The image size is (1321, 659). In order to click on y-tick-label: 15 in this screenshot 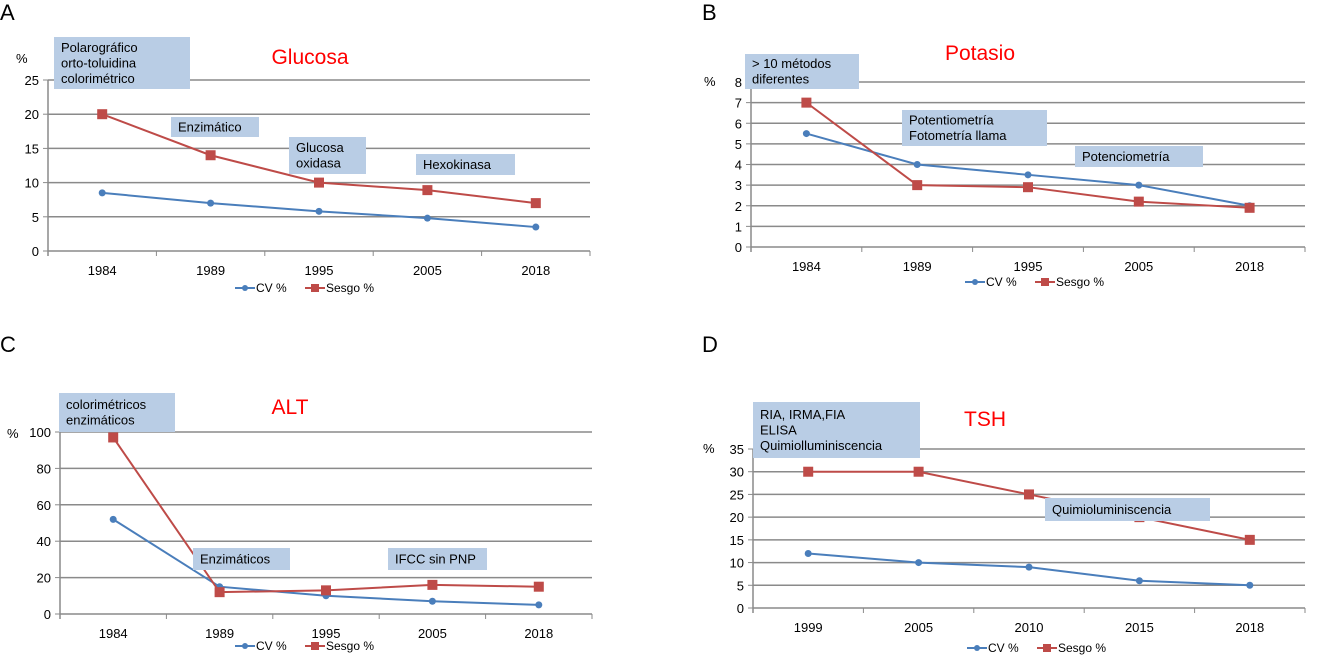, I will do `click(32, 148)`.